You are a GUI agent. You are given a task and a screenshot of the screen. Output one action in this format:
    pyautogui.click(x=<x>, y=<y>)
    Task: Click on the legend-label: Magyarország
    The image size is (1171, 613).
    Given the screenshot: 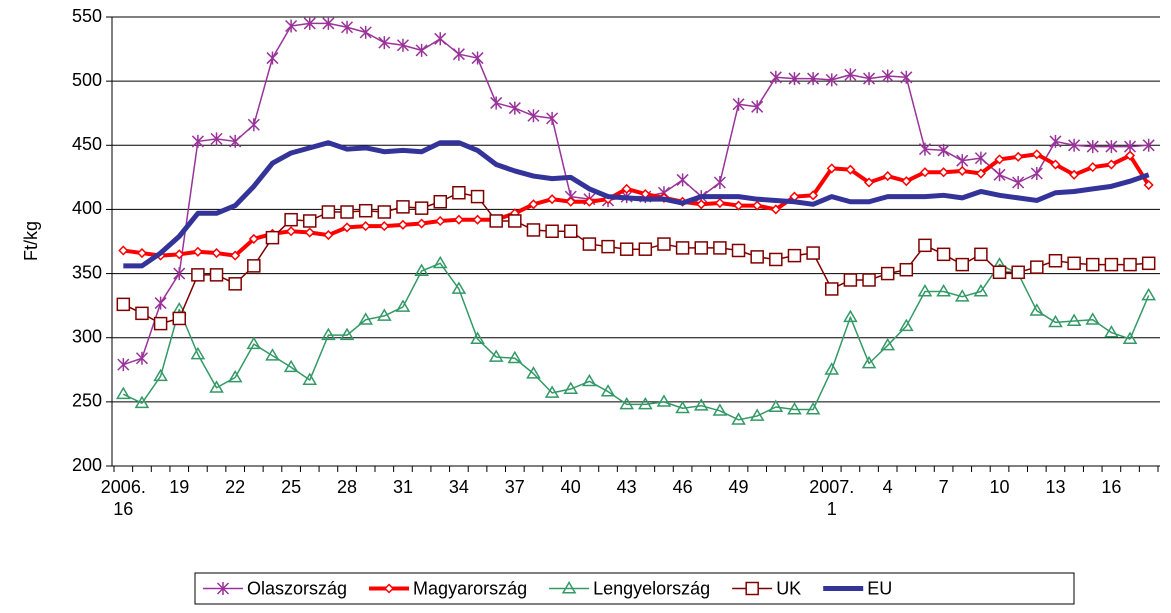 What is the action you would take?
    pyautogui.click(x=470, y=588)
    